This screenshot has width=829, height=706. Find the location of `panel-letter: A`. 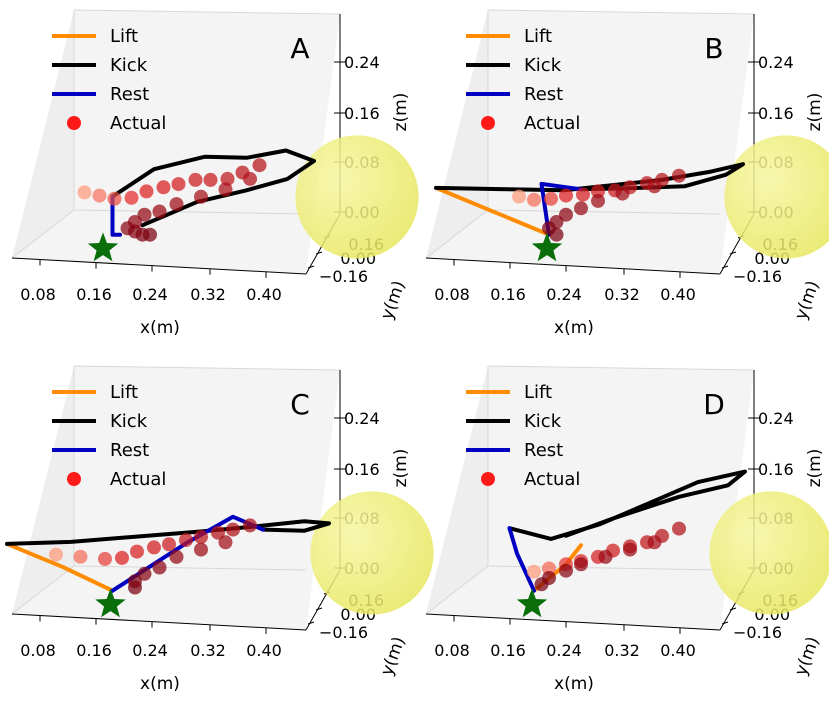

panel-letter: A is located at coordinates (299, 48).